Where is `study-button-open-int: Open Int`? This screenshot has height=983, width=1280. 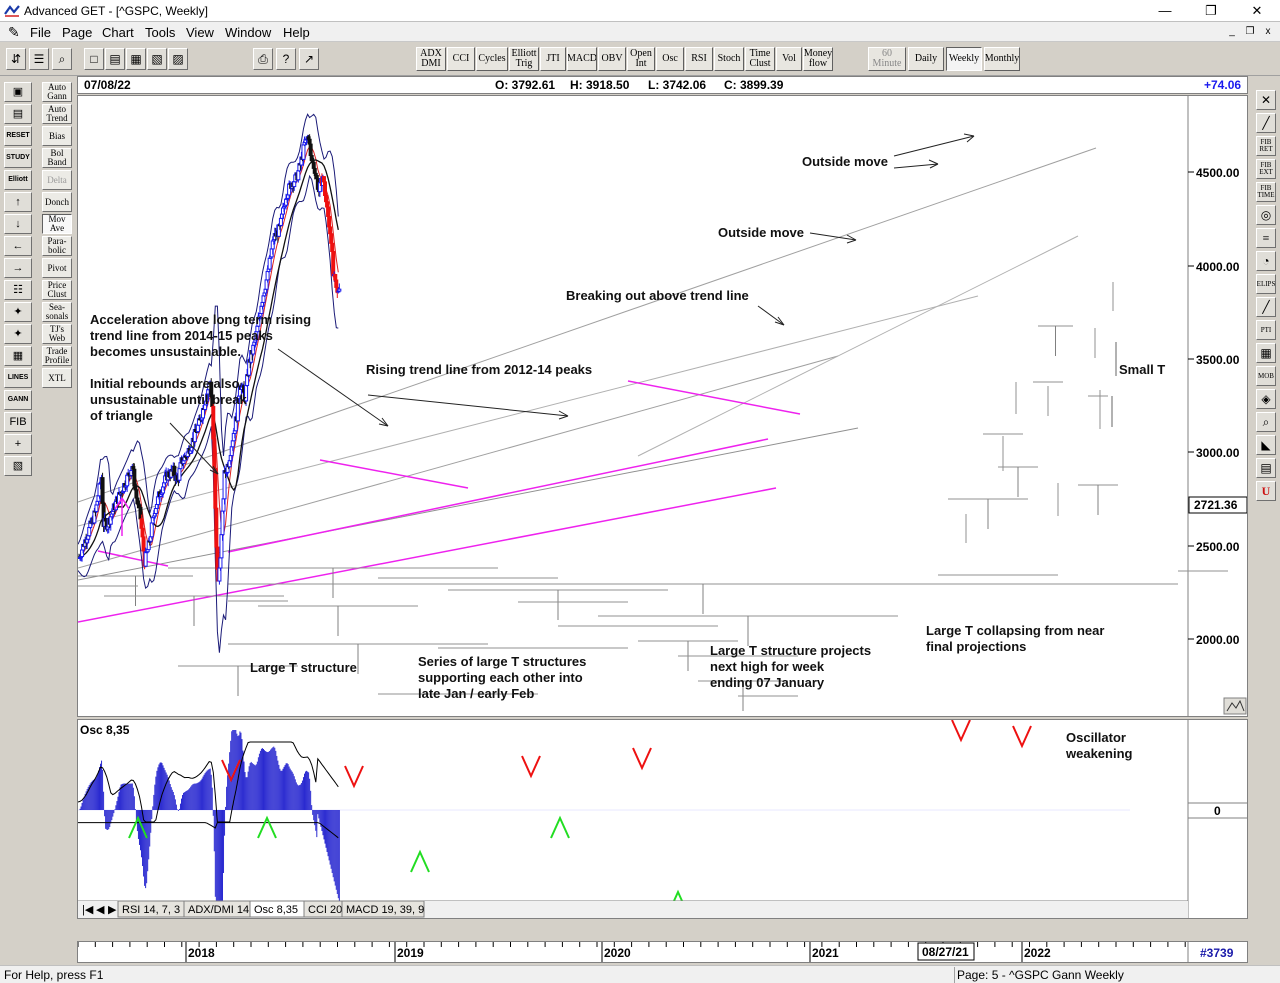 study-button-open-int: Open Int is located at coordinates (641, 59).